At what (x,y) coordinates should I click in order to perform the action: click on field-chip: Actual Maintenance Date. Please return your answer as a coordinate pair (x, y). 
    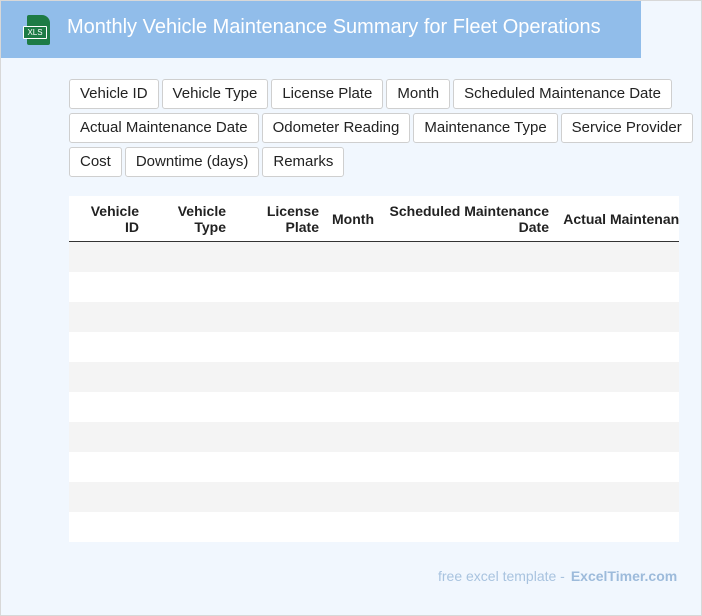
    Looking at the image, I should click on (164, 128).